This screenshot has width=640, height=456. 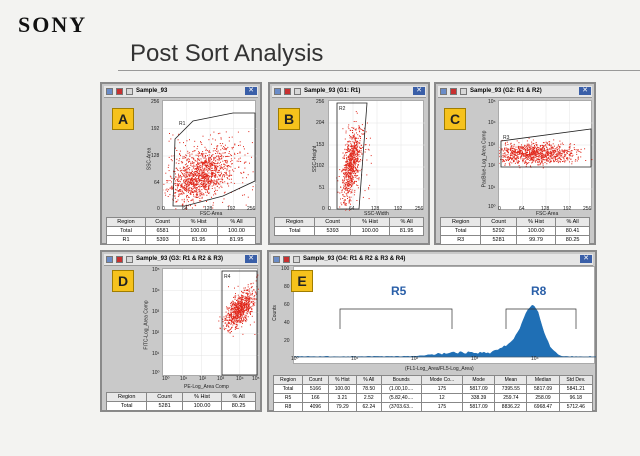 I want to click on table-cell: 3.21, so click(x=342, y=398).